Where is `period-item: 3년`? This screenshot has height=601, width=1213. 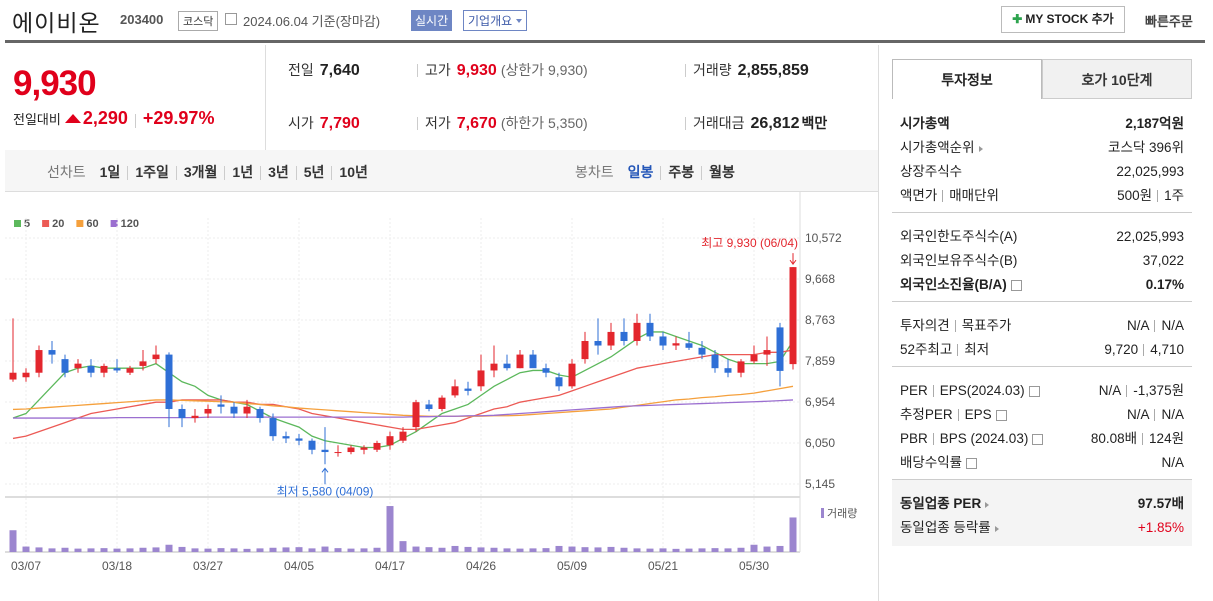 period-item: 3년 is located at coordinates (278, 172).